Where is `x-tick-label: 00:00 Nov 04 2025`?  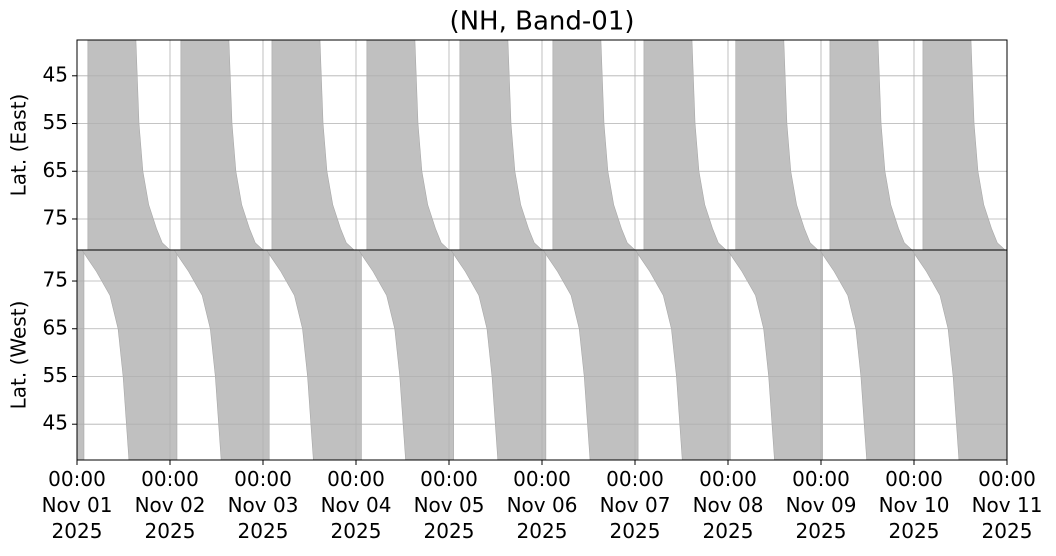
x-tick-label: 00:00 Nov 04 2025 is located at coordinates (356, 505).